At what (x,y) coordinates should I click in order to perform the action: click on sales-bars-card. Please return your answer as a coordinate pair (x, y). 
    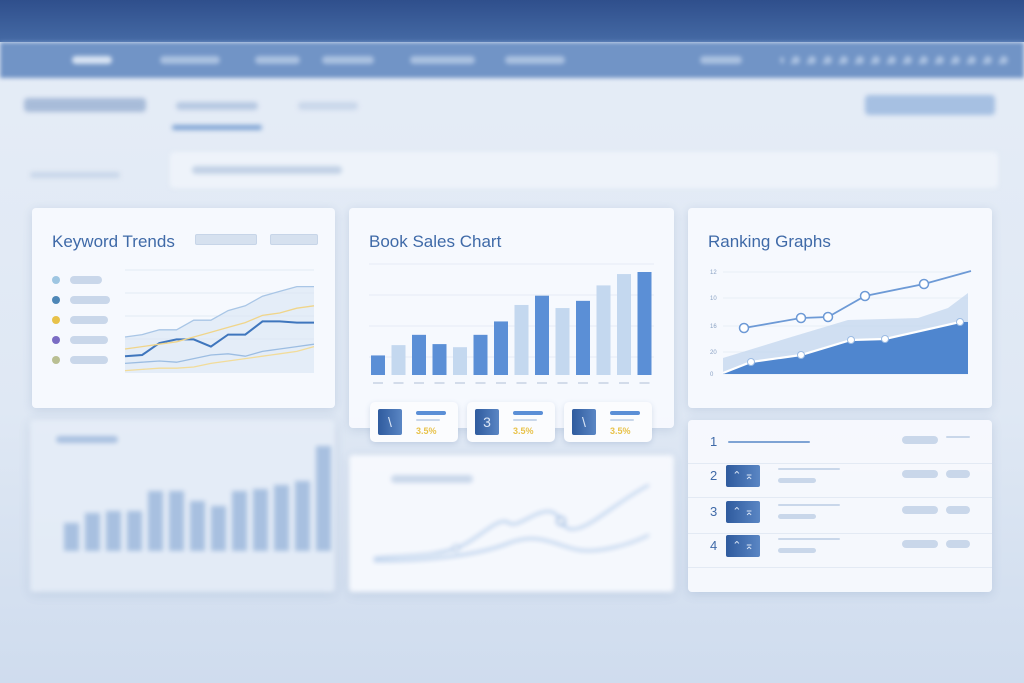
    Looking at the image, I should click on (182, 506).